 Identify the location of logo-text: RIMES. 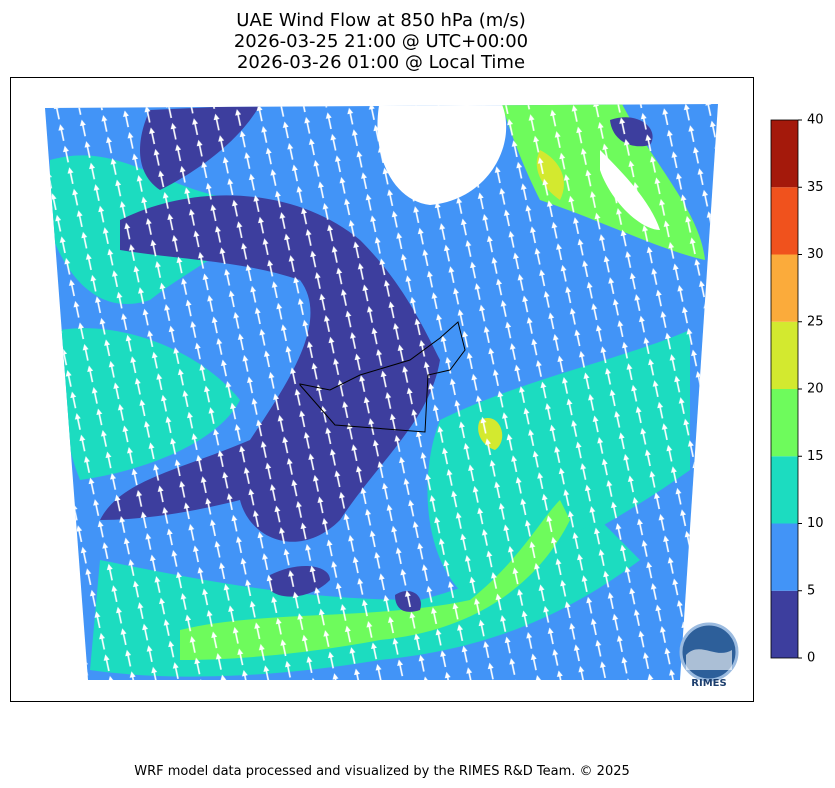
(708, 683).